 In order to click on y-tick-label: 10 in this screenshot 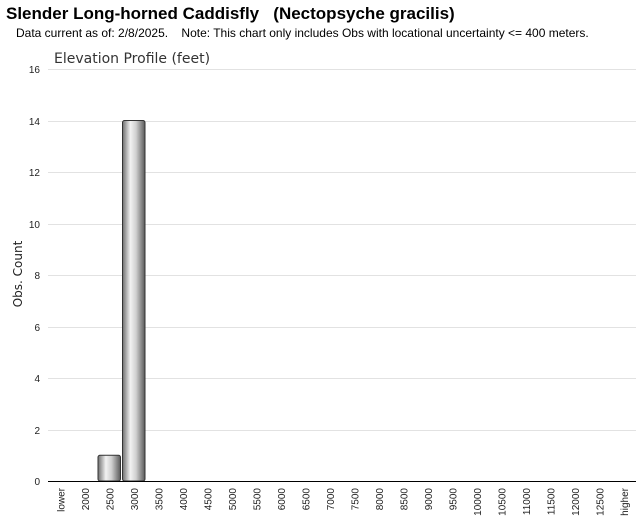, I will do `click(35, 225)`.